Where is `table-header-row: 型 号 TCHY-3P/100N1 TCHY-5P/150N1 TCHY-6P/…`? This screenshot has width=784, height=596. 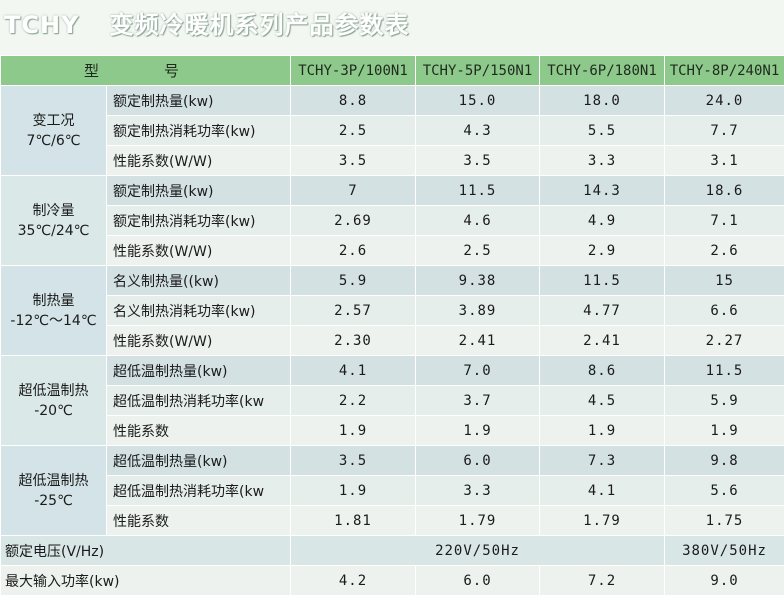
table-header-row: 型 号 TCHY-3P/100N1 TCHY-5P/150N1 TCHY-6P/… is located at coordinates (392, 71).